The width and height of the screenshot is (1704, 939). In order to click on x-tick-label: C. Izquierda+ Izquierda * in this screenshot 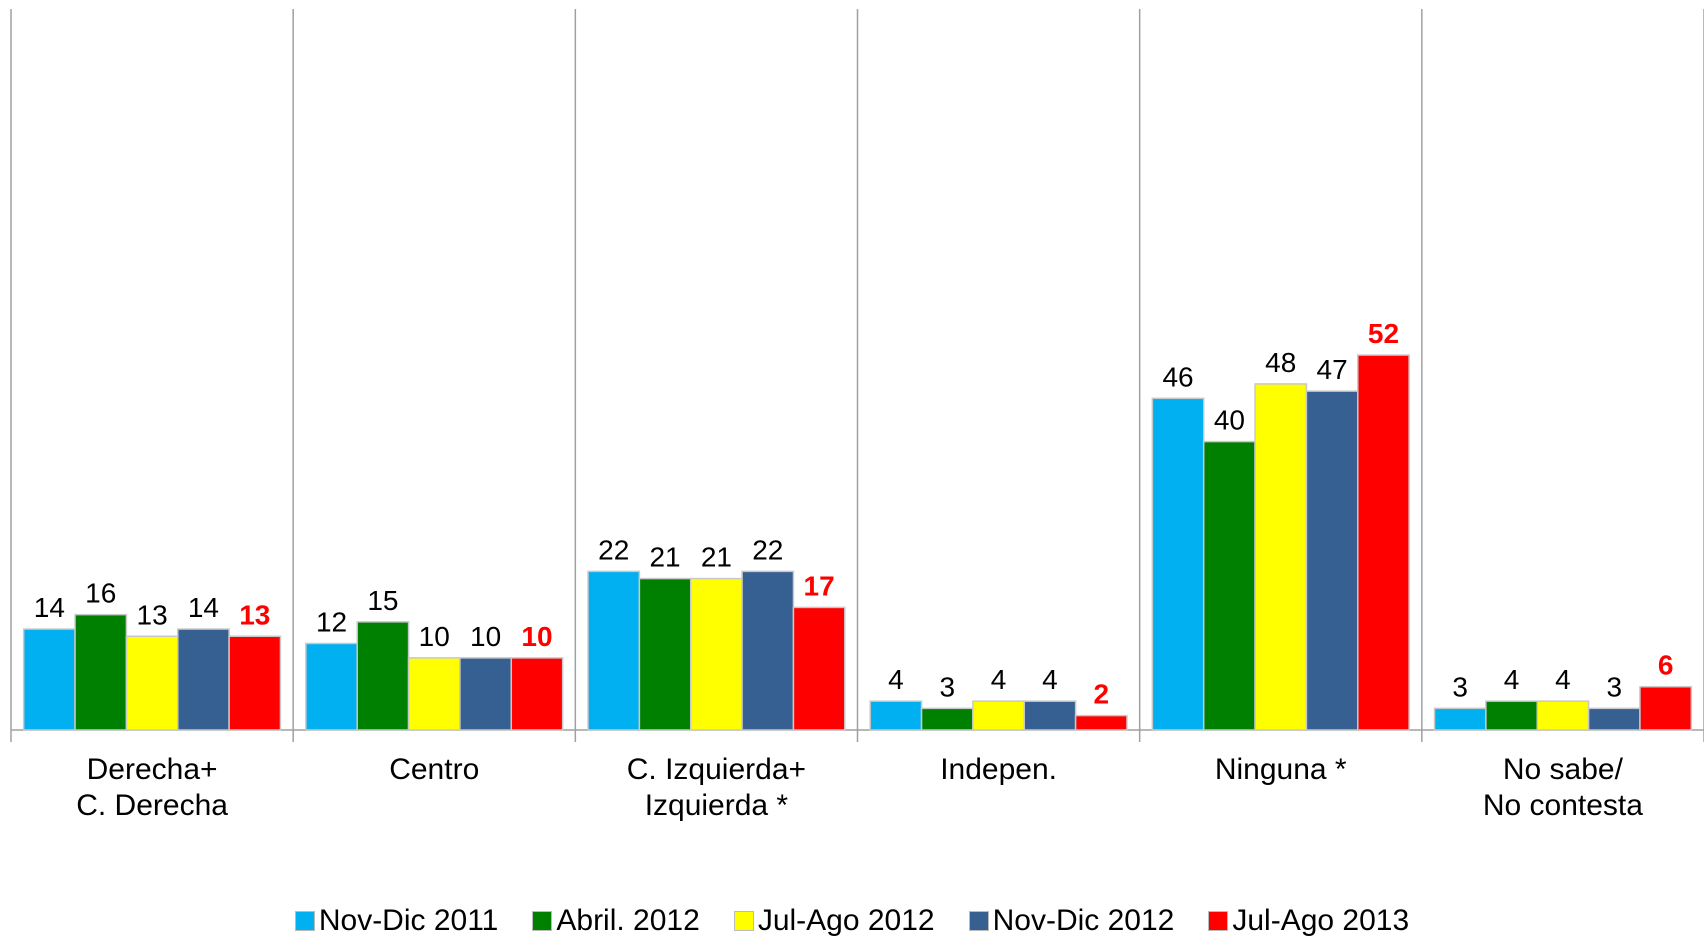, I will do `click(716, 787)`.